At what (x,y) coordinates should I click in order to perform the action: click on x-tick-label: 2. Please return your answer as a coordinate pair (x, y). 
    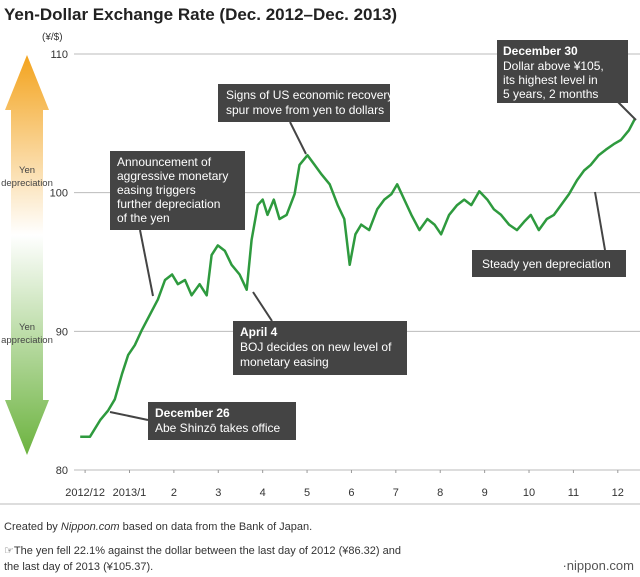
    Looking at the image, I should click on (174, 493).